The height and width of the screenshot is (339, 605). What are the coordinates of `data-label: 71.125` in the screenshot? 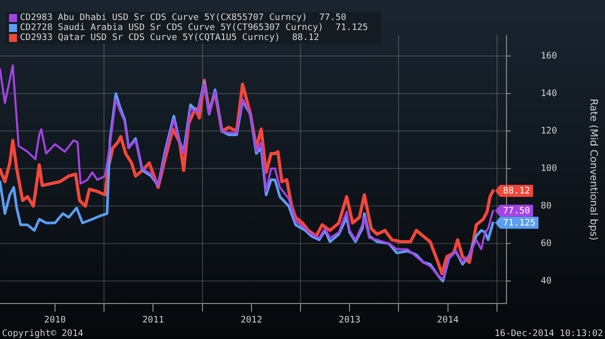 It's located at (519, 223).